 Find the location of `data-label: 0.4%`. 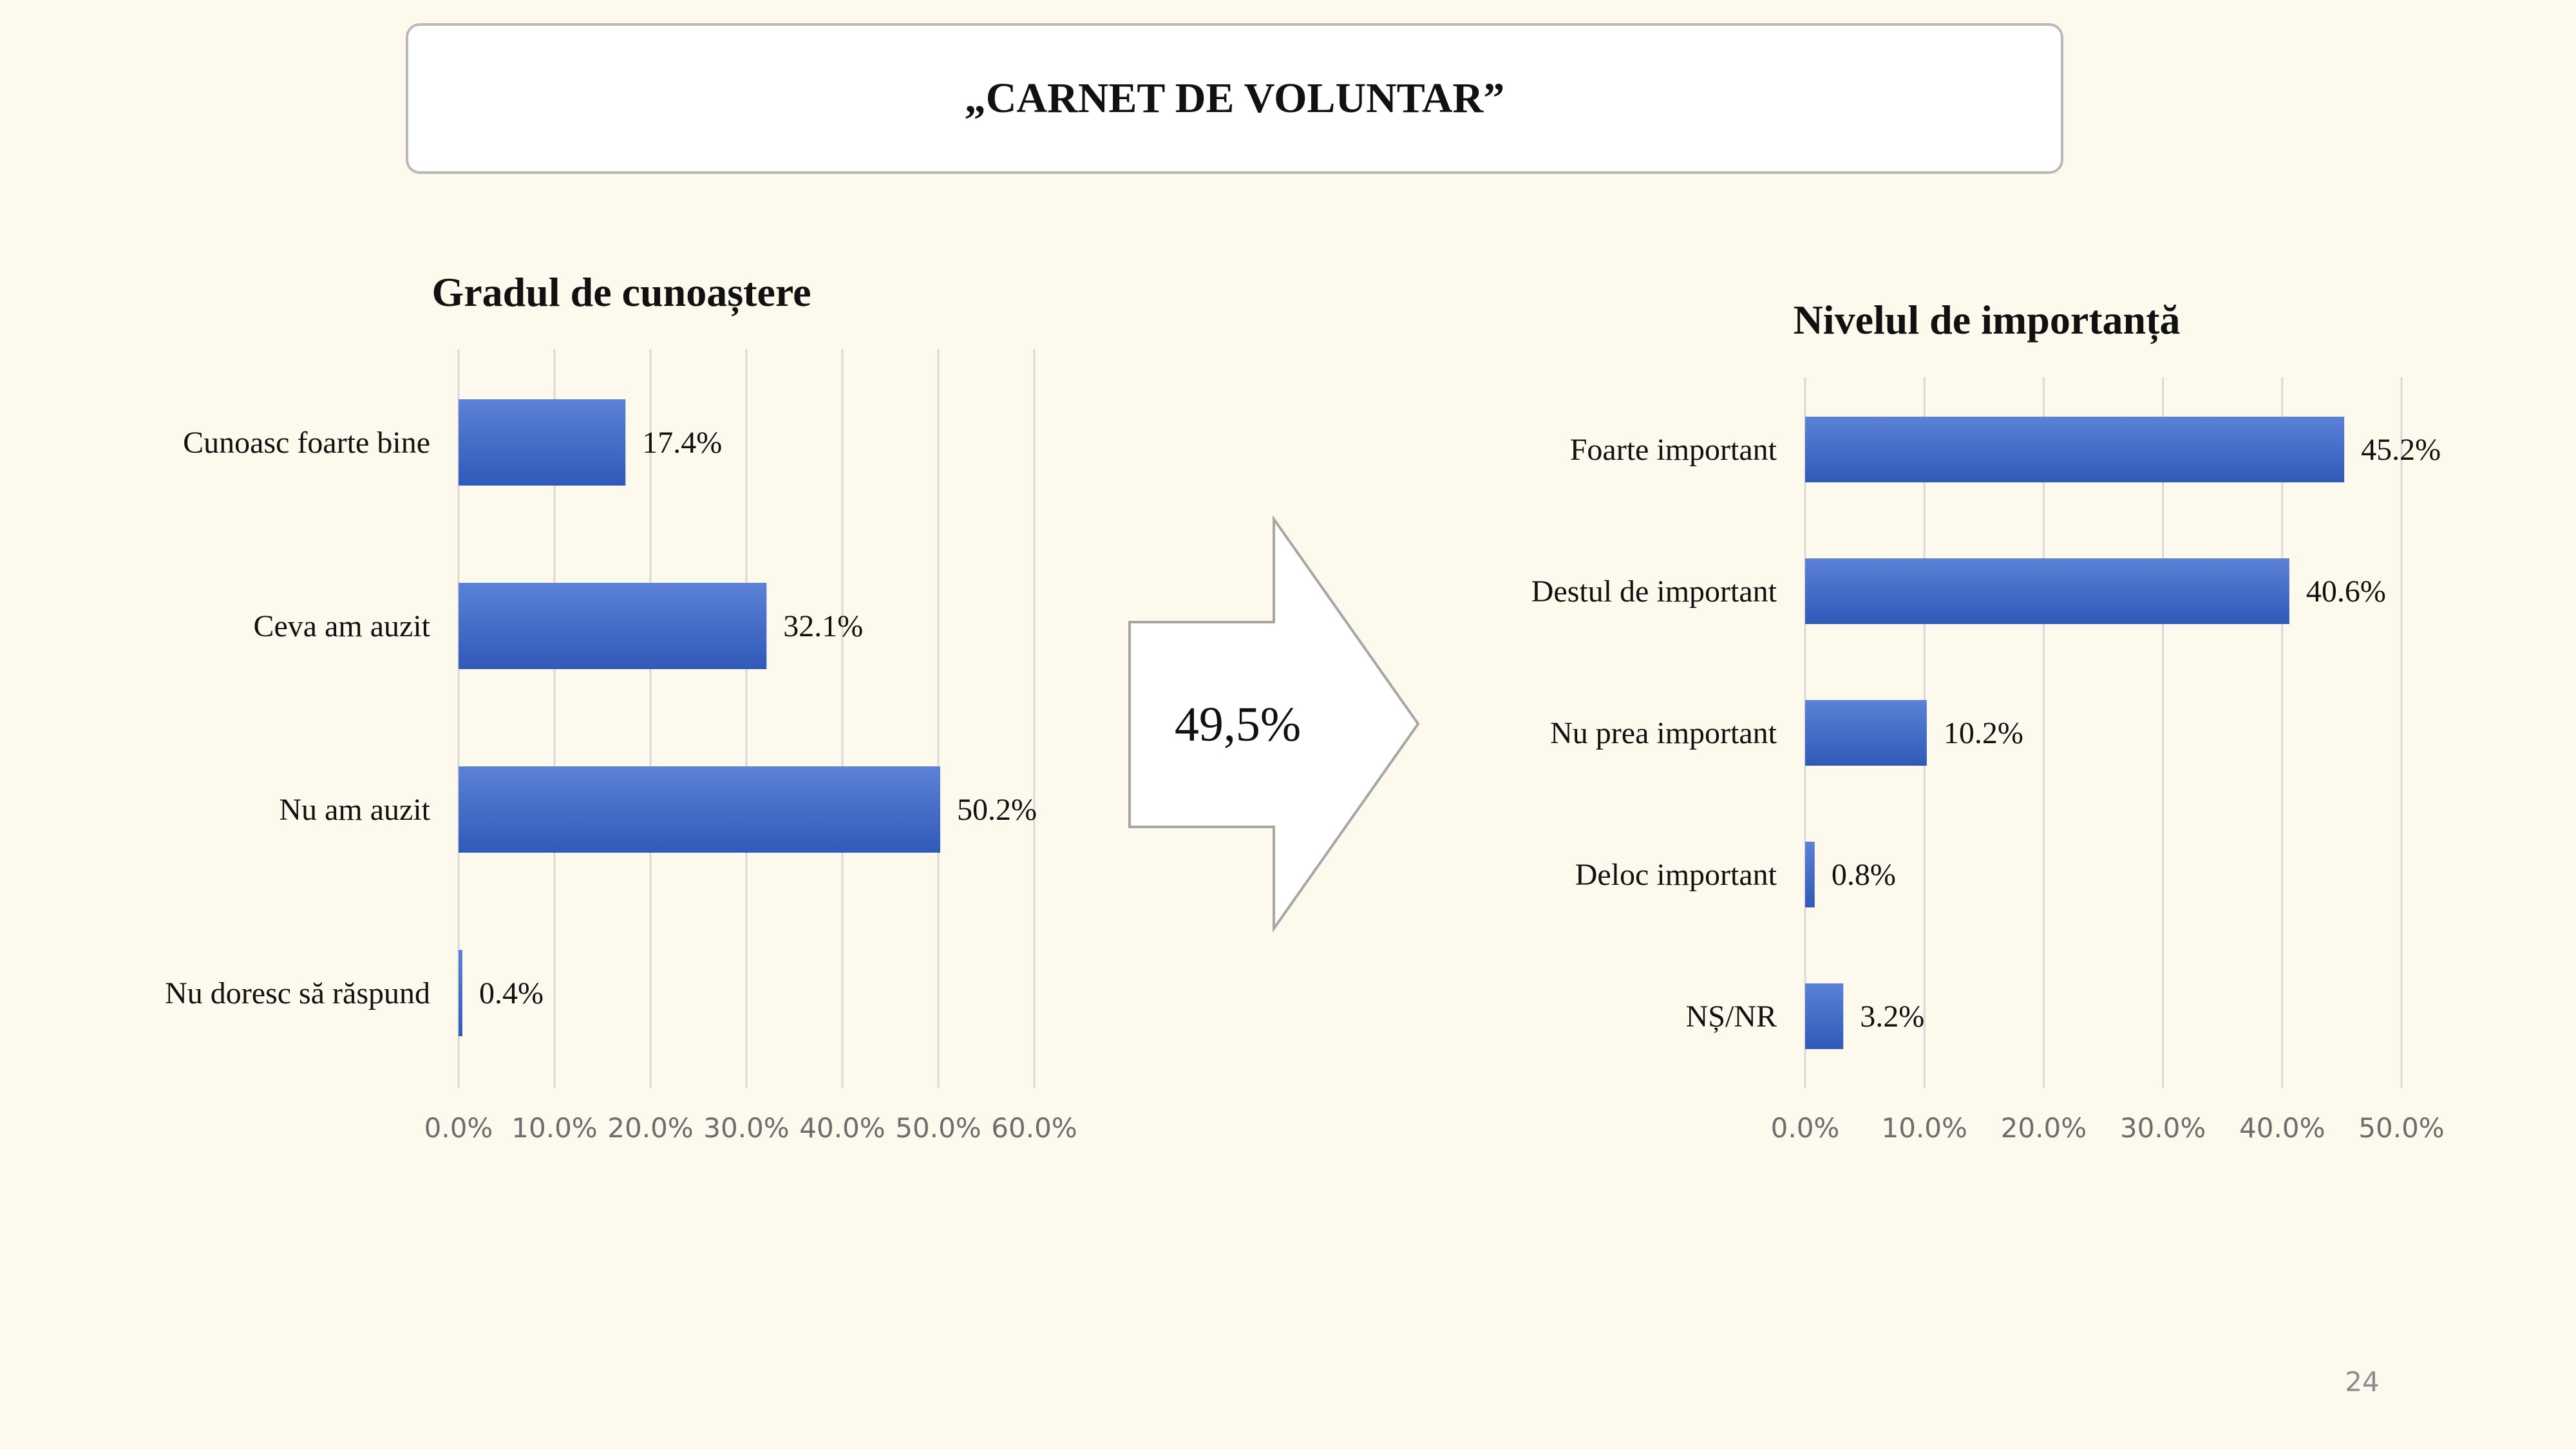

data-label: 0.4% is located at coordinates (512, 993).